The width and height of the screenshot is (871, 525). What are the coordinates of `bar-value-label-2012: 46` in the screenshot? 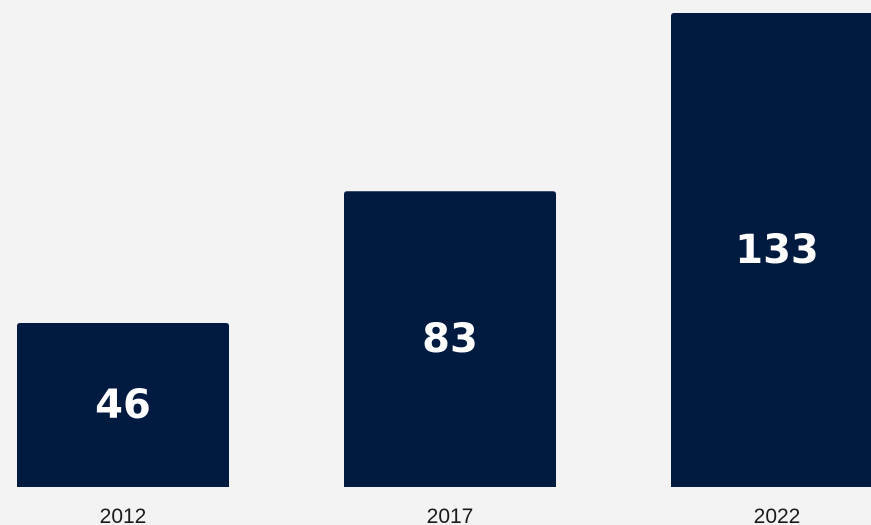 It's located at (123, 405).